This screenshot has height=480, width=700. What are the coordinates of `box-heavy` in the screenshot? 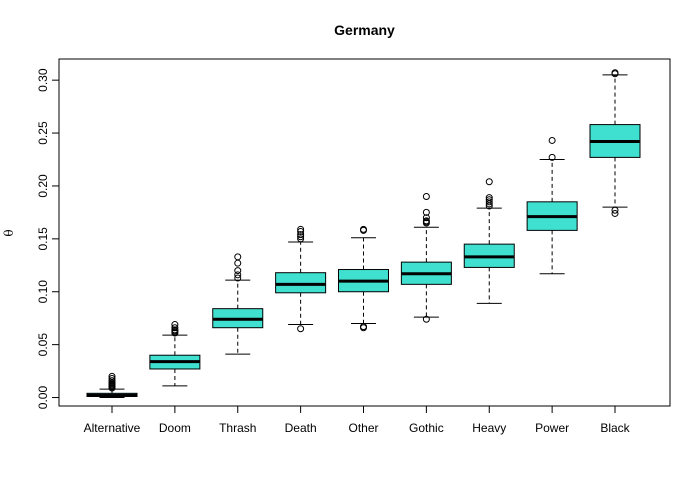 It's located at (489, 241).